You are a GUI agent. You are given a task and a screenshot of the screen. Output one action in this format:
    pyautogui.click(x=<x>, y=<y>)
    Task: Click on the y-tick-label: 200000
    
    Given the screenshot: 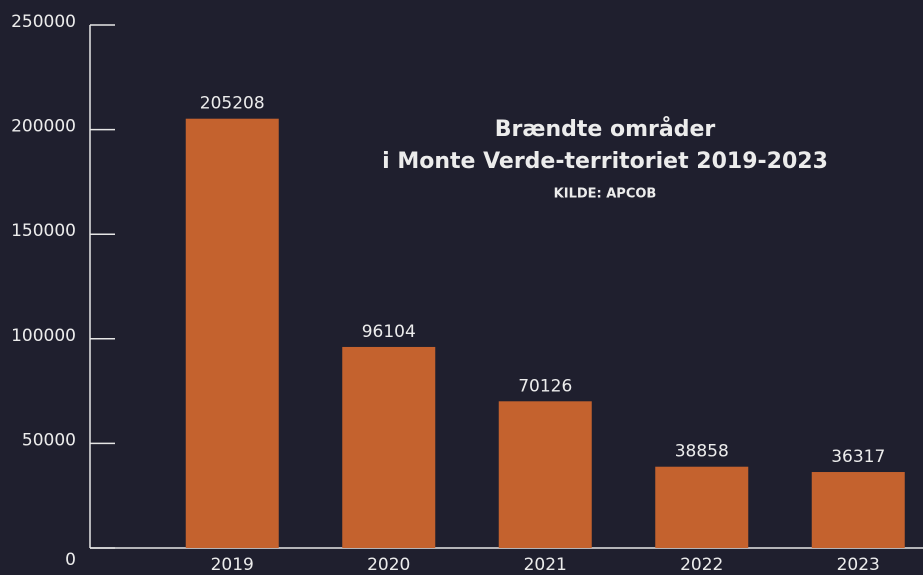 What is the action you would take?
    pyautogui.click(x=43, y=127)
    